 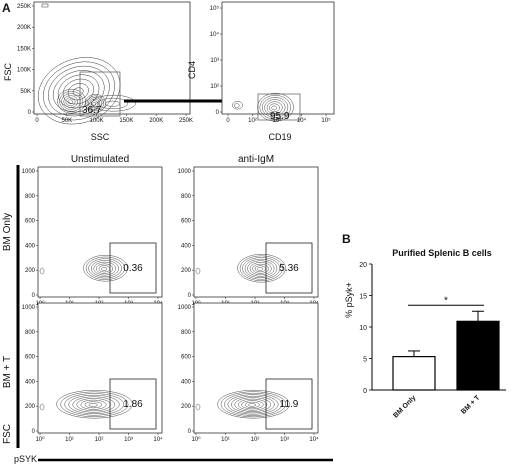 I want to click on fsc-ssc-ytick-label: 200K, so click(x=24, y=28).